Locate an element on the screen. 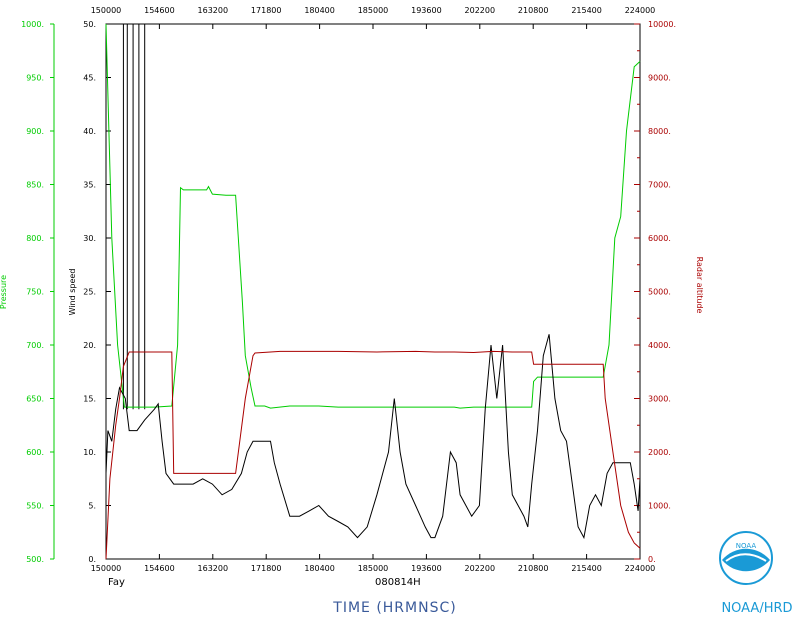 The image size is (800, 640). wind-tick-label: 15. is located at coordinates (89, 399).